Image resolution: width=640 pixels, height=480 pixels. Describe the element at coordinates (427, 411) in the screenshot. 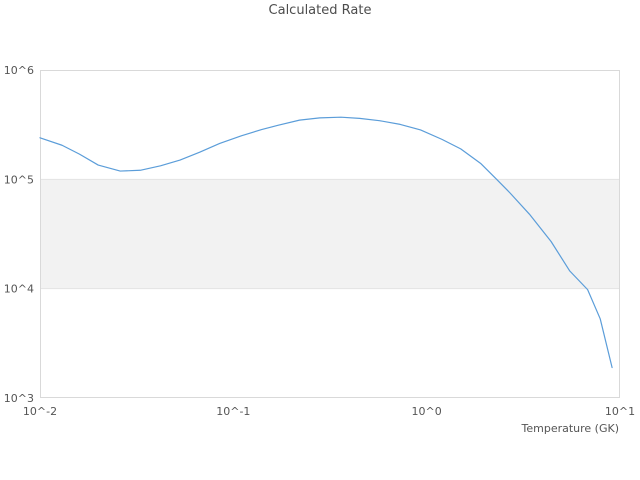

I see `x-tick-label: 10^0` at that location.